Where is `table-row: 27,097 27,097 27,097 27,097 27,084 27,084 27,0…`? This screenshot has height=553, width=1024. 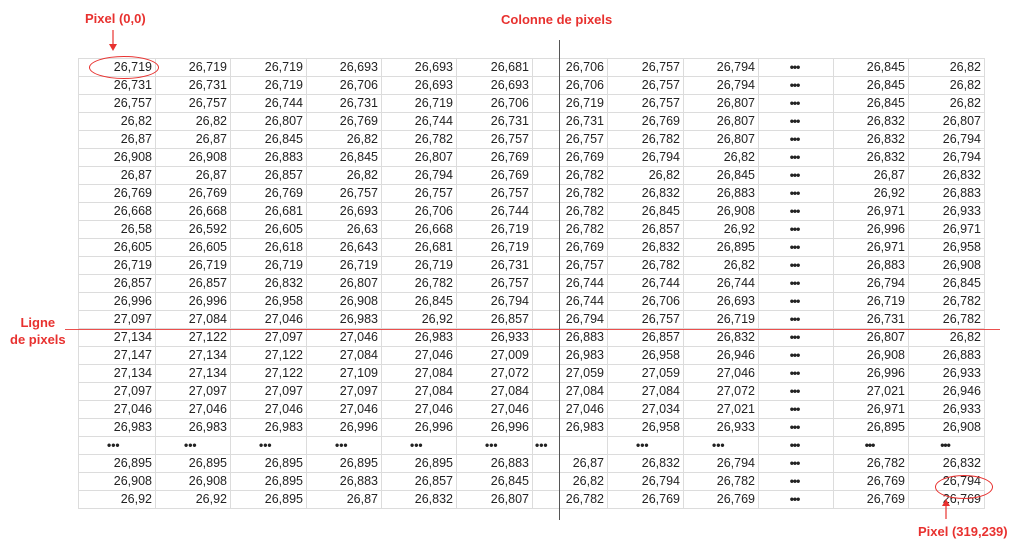 table-row: 27,097 27,097 27,097 27,097 27,084 27,084 27,0… is located at coordinates (531, 391).